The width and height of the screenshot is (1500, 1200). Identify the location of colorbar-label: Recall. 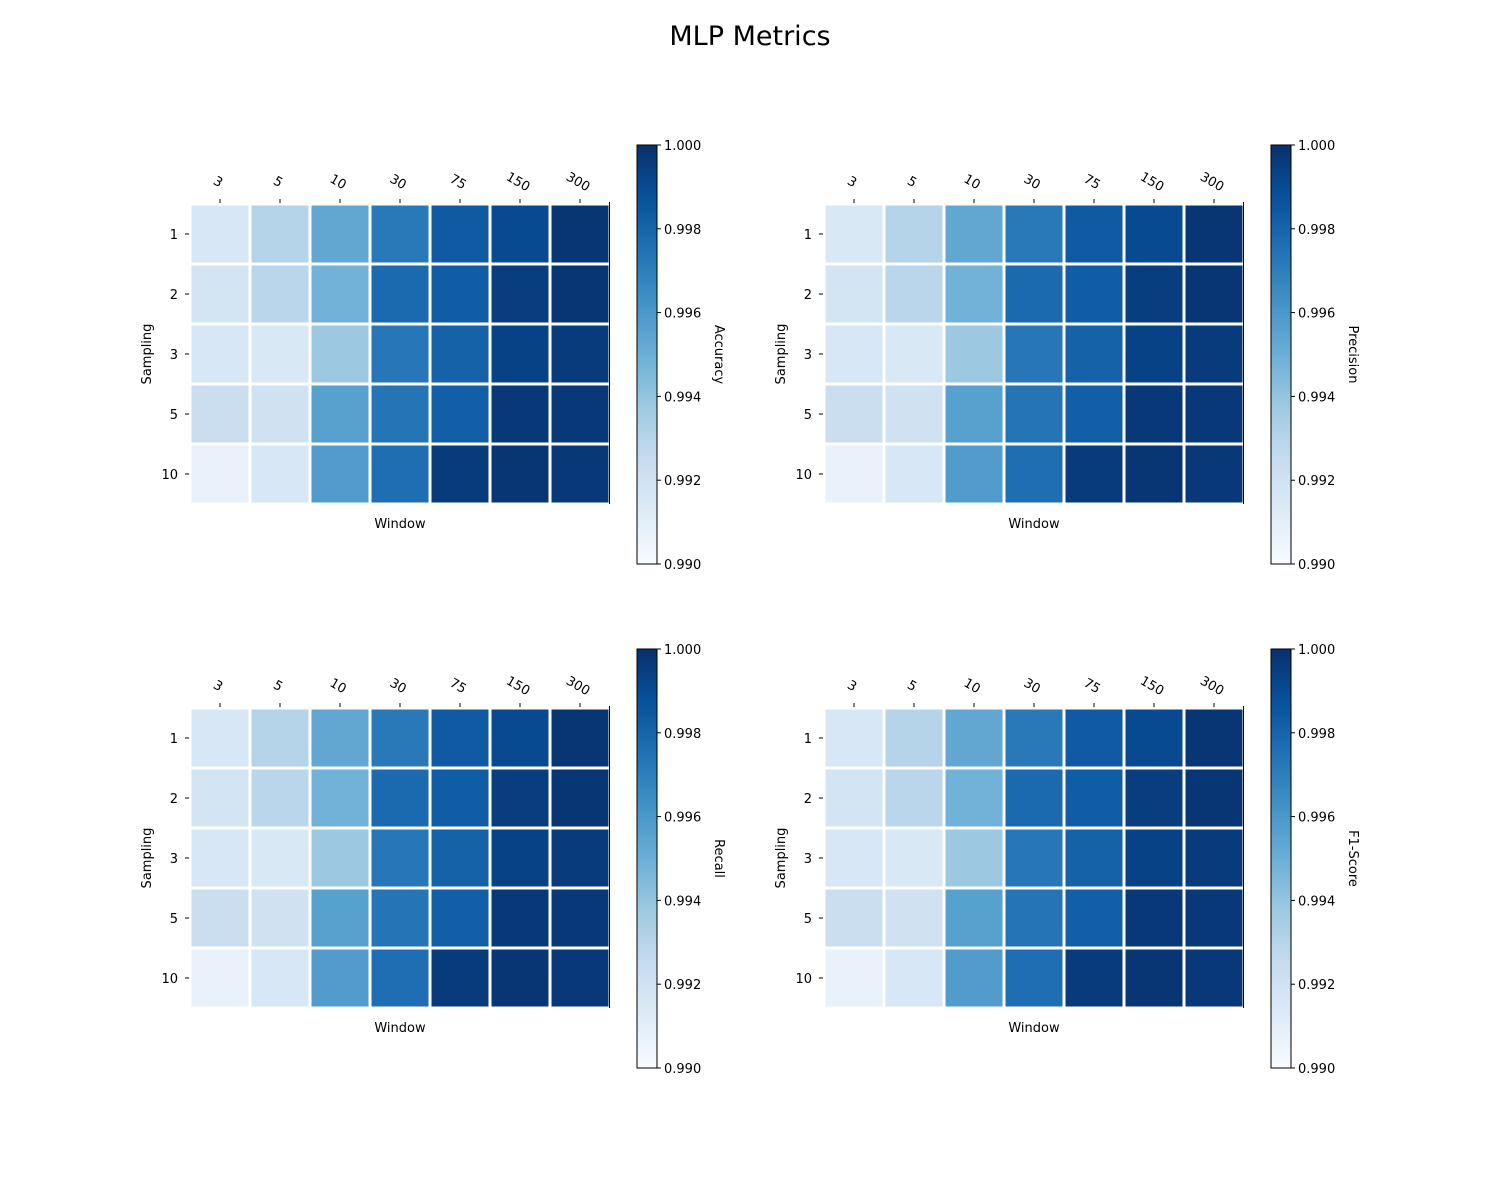
(718, 858).